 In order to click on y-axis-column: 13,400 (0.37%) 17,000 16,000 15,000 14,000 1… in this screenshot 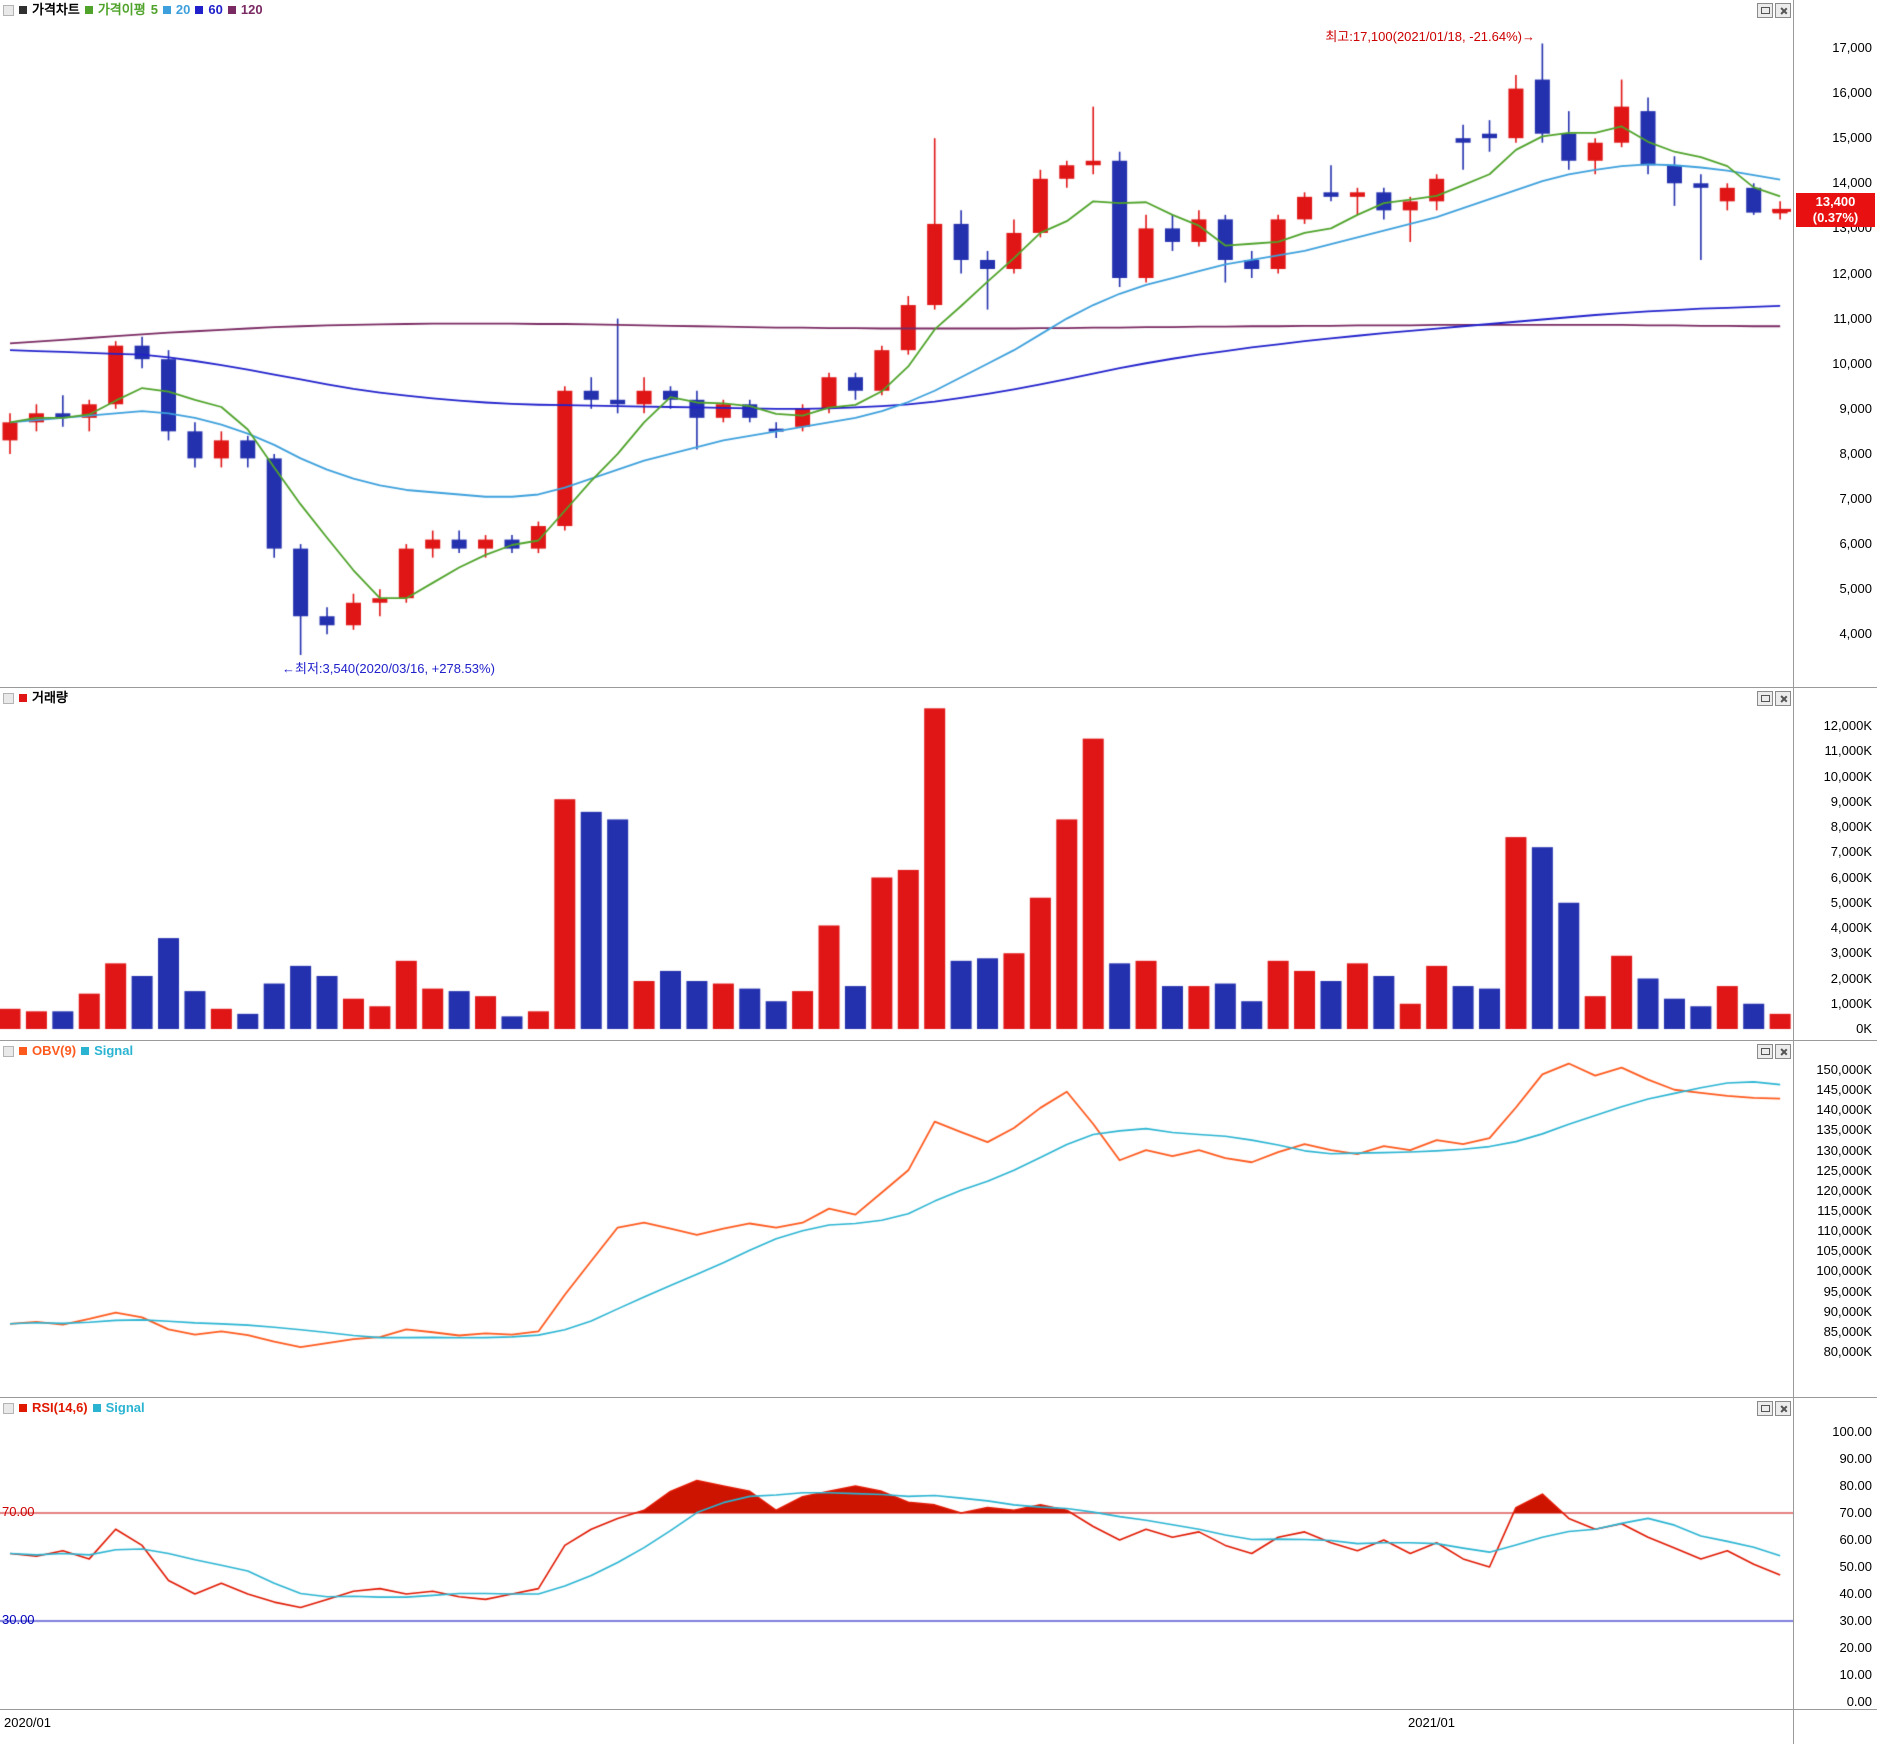, I will do `click(1835, 872)`.